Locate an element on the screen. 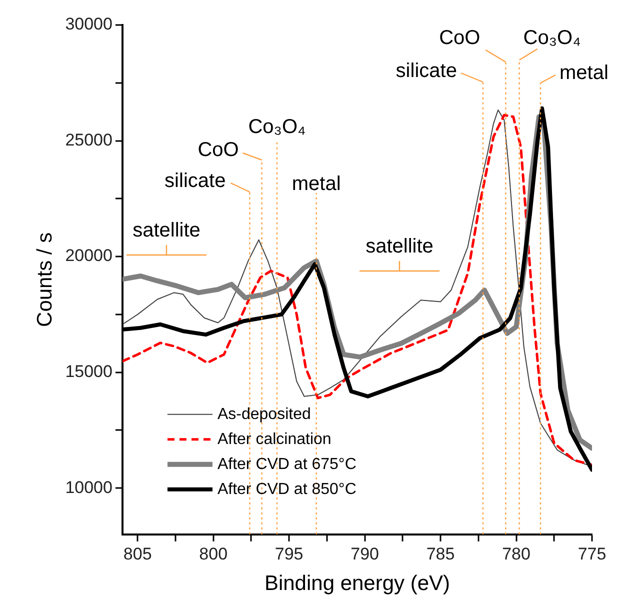 Image resolution: width=619 pixels, height=612 pixels. legend-label: After CVD at 850°C is located at coordinates (286, 489).